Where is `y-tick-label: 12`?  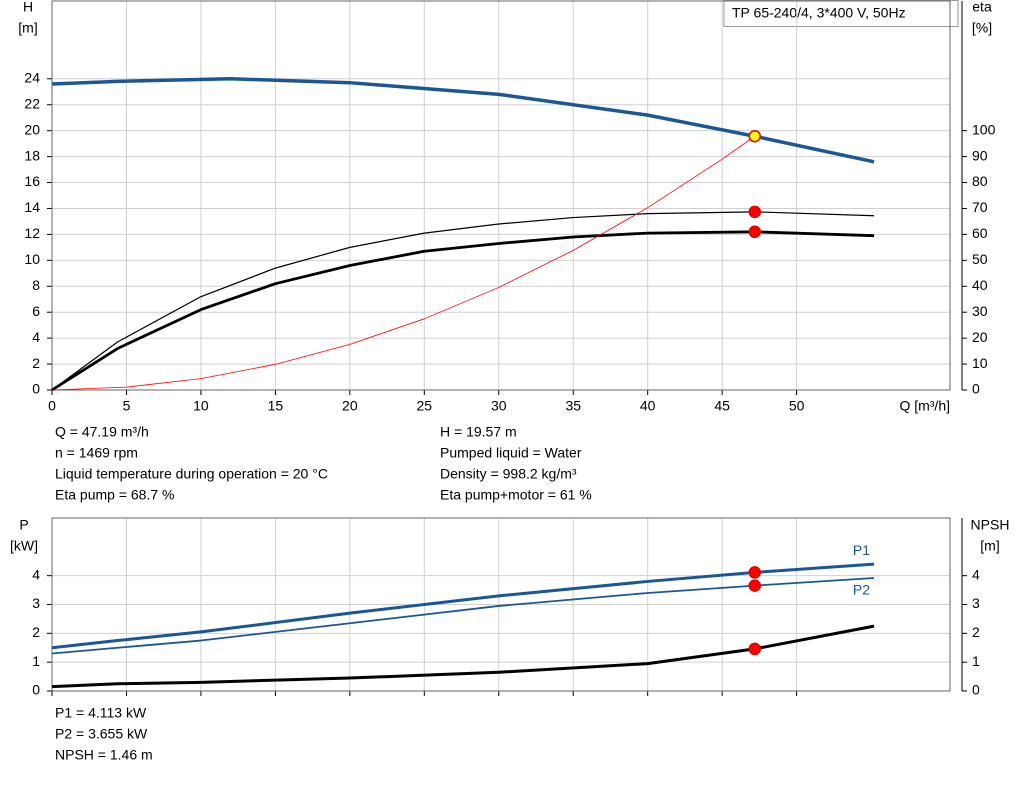 y-tick-label: 12 is located at coordinates (32, 233).